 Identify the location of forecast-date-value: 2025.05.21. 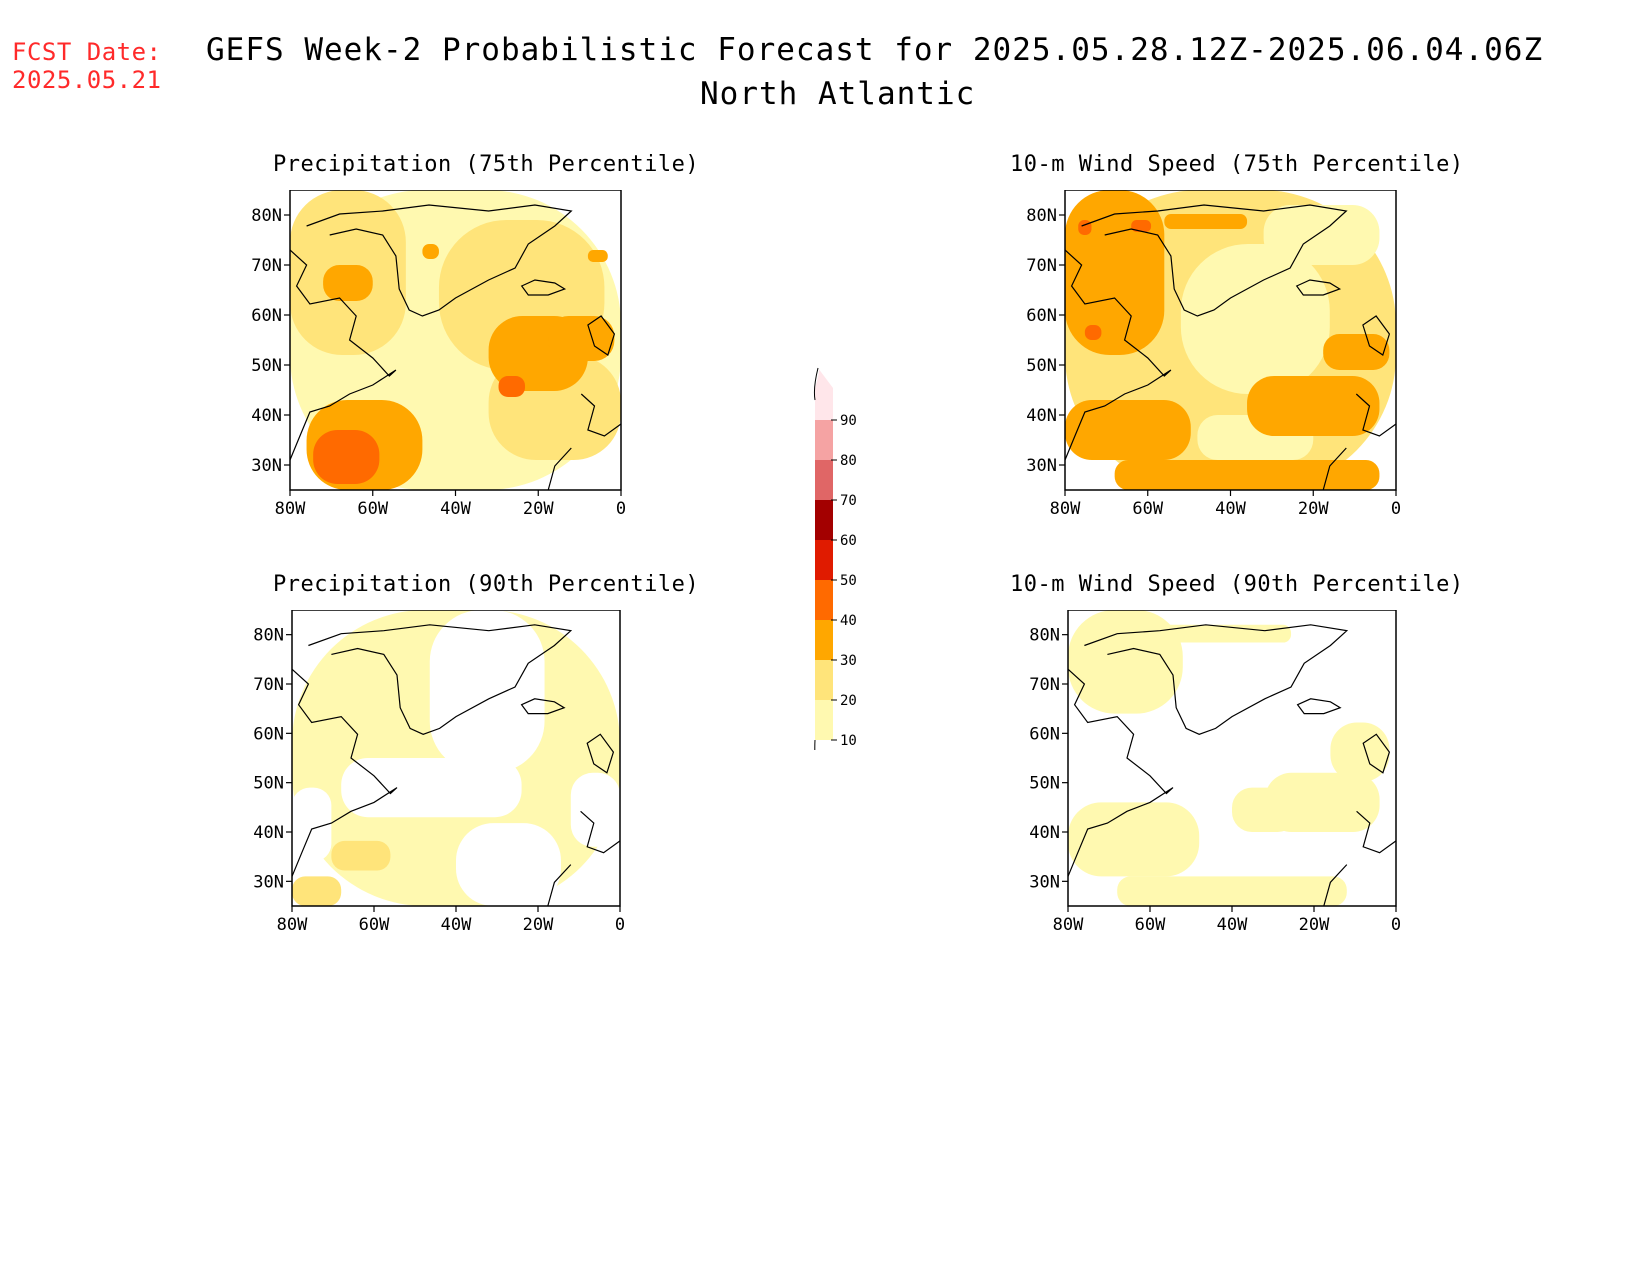
(87, 80).